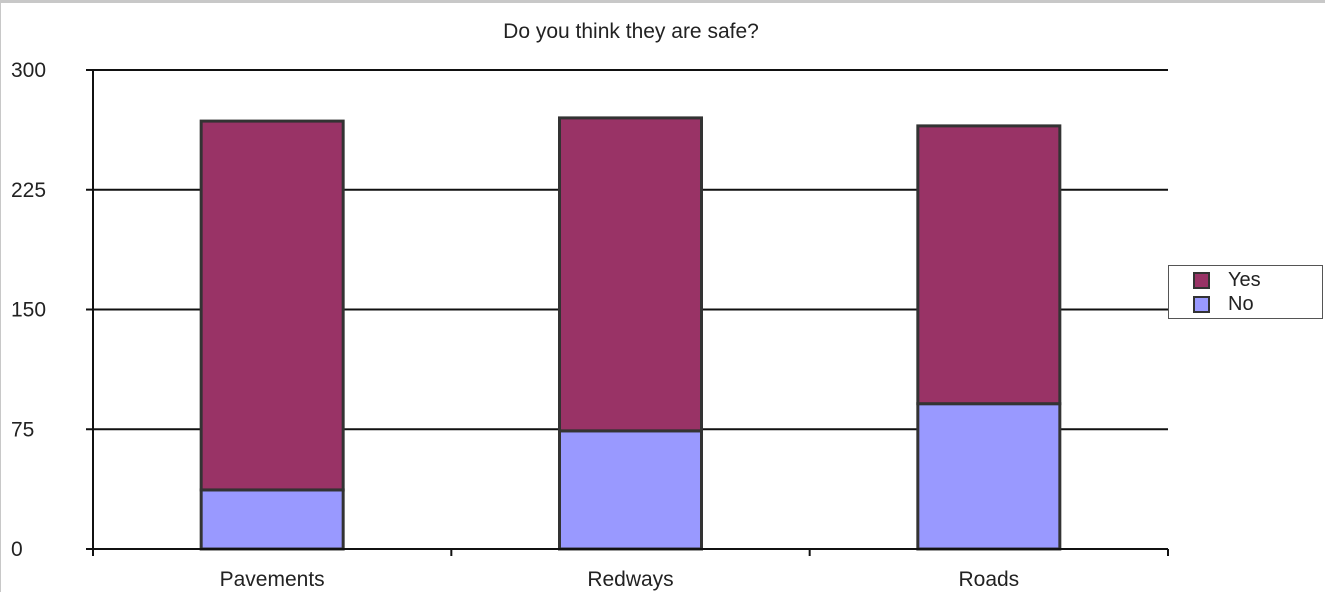 The height and width of the screenshot is (595, 1325). Describe the element at coordinates (989, 265) in the screenshot. I see `bar-yes-roads` at that location.